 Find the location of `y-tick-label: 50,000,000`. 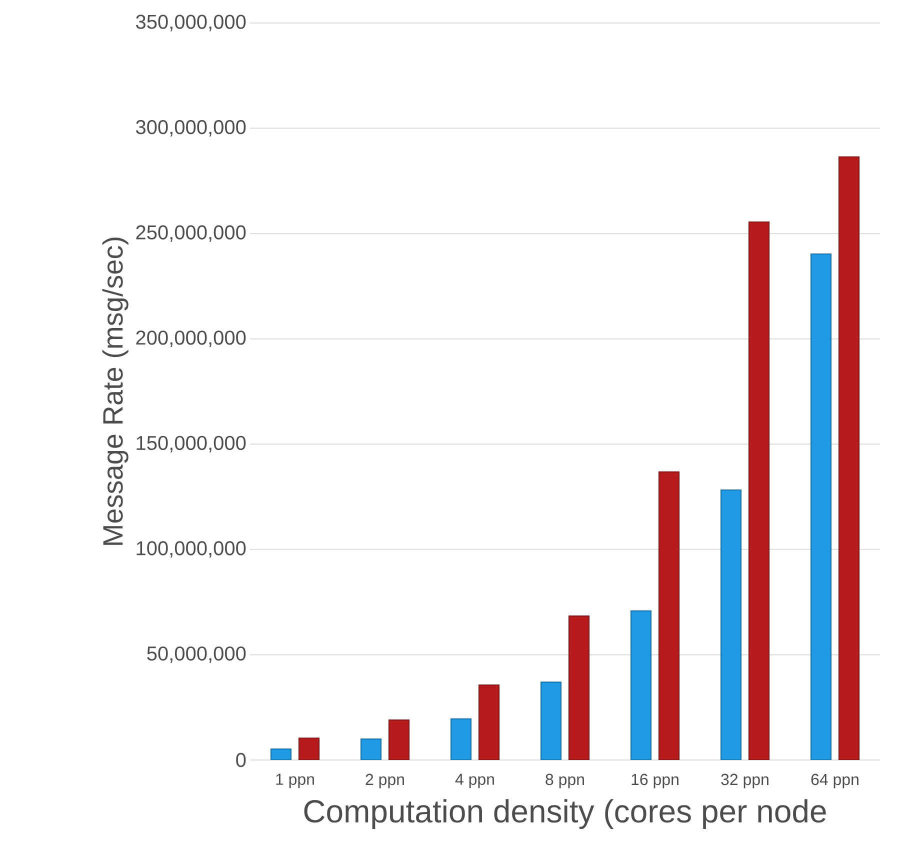

y-tick-label: 50,000,000 is located at coordinates (196, 654).